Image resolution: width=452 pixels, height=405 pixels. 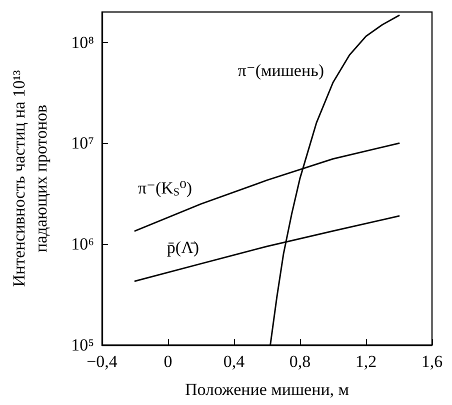 I want to click on series-label: p̄(Λ̄), so click(x=183, y=248).